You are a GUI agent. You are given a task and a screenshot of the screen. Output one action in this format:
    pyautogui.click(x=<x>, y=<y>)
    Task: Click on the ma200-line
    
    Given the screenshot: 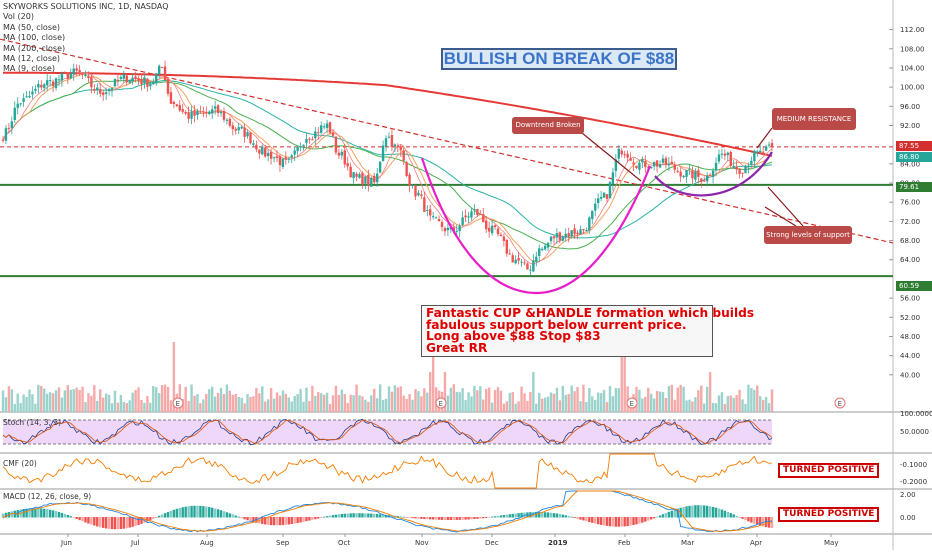 What is the action you would take?
    pyautogui.click(x=388, y=114)
    